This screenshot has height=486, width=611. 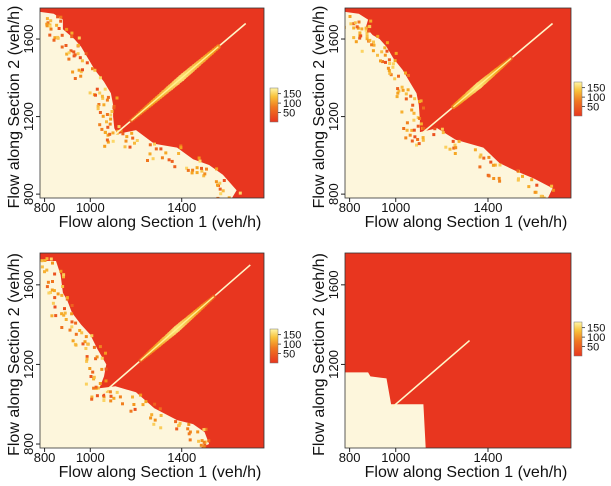 What do you see at coordinates (430, 374) in the screenshot?
I see `diagonal-line` at bounding box center [430, 374].